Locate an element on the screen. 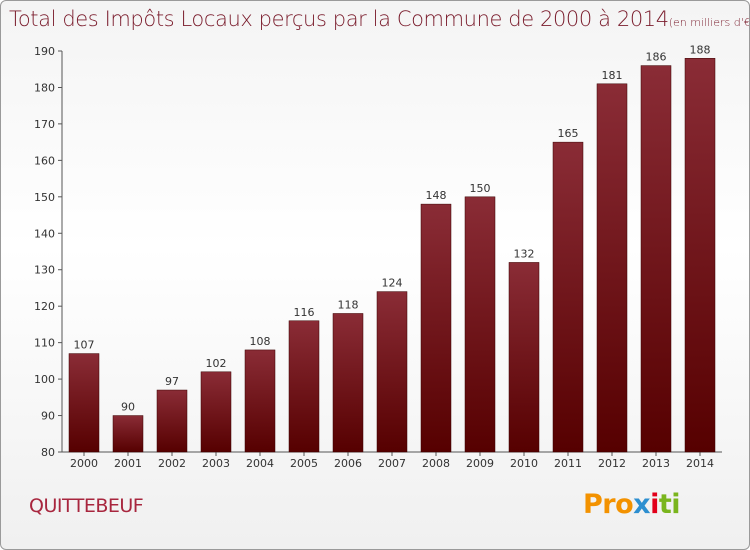 The image size is (750, 550). bar-value-label: 102 is located at coordinates (216, 363).